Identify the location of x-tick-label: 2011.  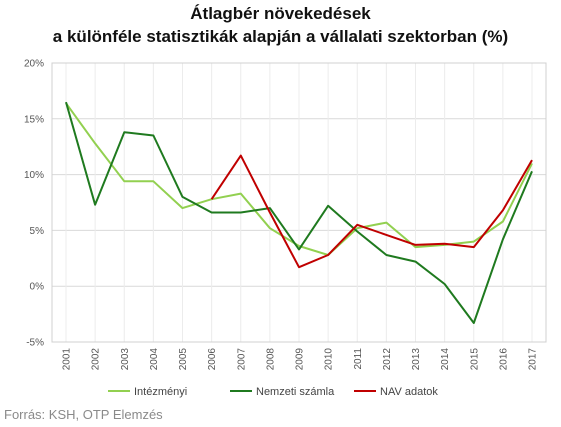
(358, 359).